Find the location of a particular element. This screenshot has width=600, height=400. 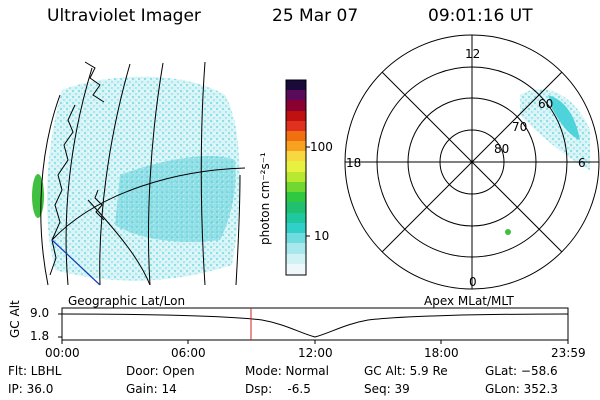

terminator-line is located at coordinates (76, 262).